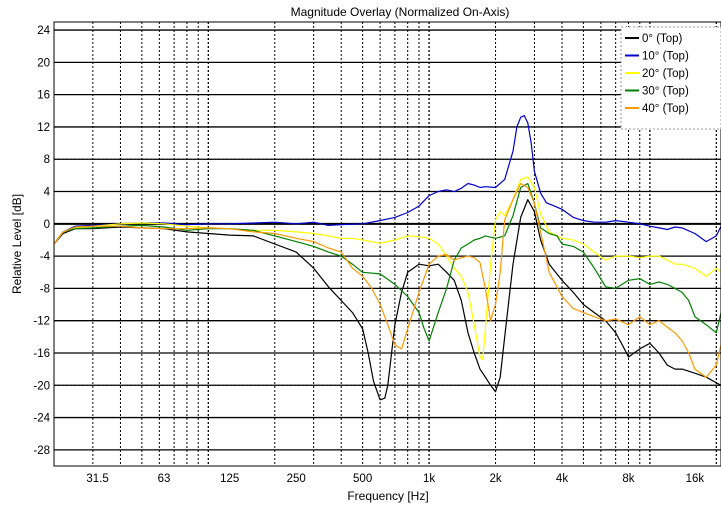 This screenshot has width=721, height=509. I want to click on y-tick-label: -20, so click(41, 386).